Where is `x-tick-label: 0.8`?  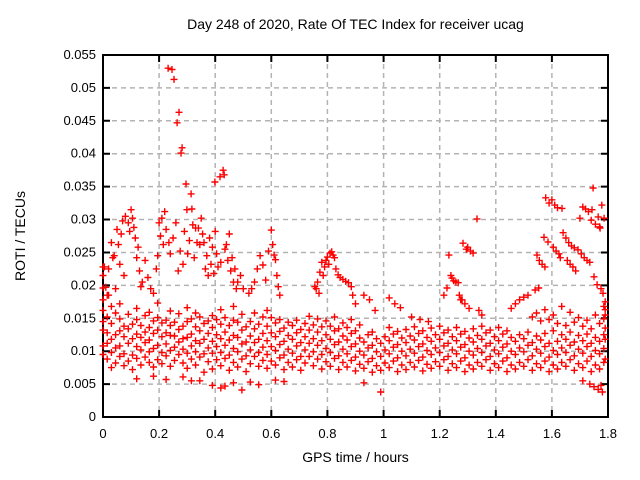 x-tick-label: 0.8 is located at coordinates (327, 433).